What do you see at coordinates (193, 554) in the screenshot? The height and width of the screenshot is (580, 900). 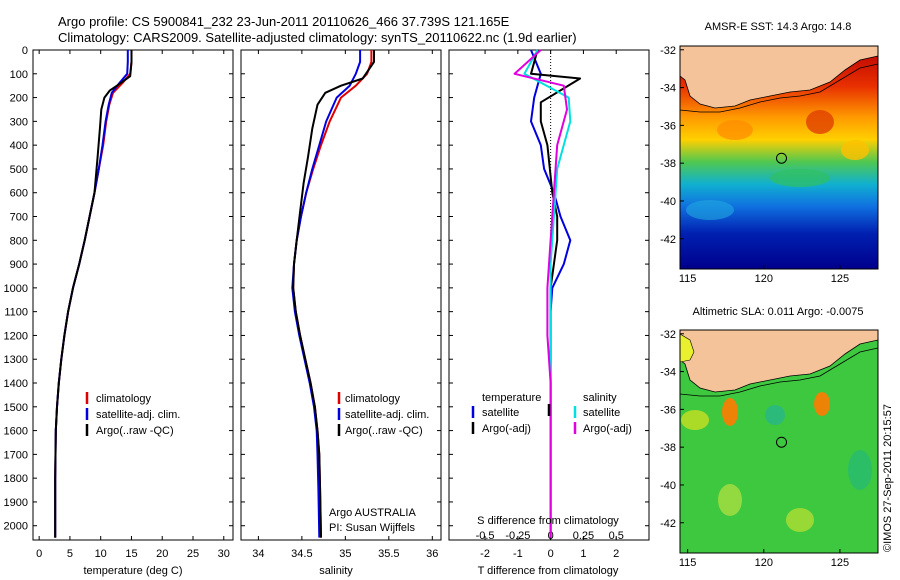 I see `temperature-tick-label: 25` at bounding box center [193, 554].